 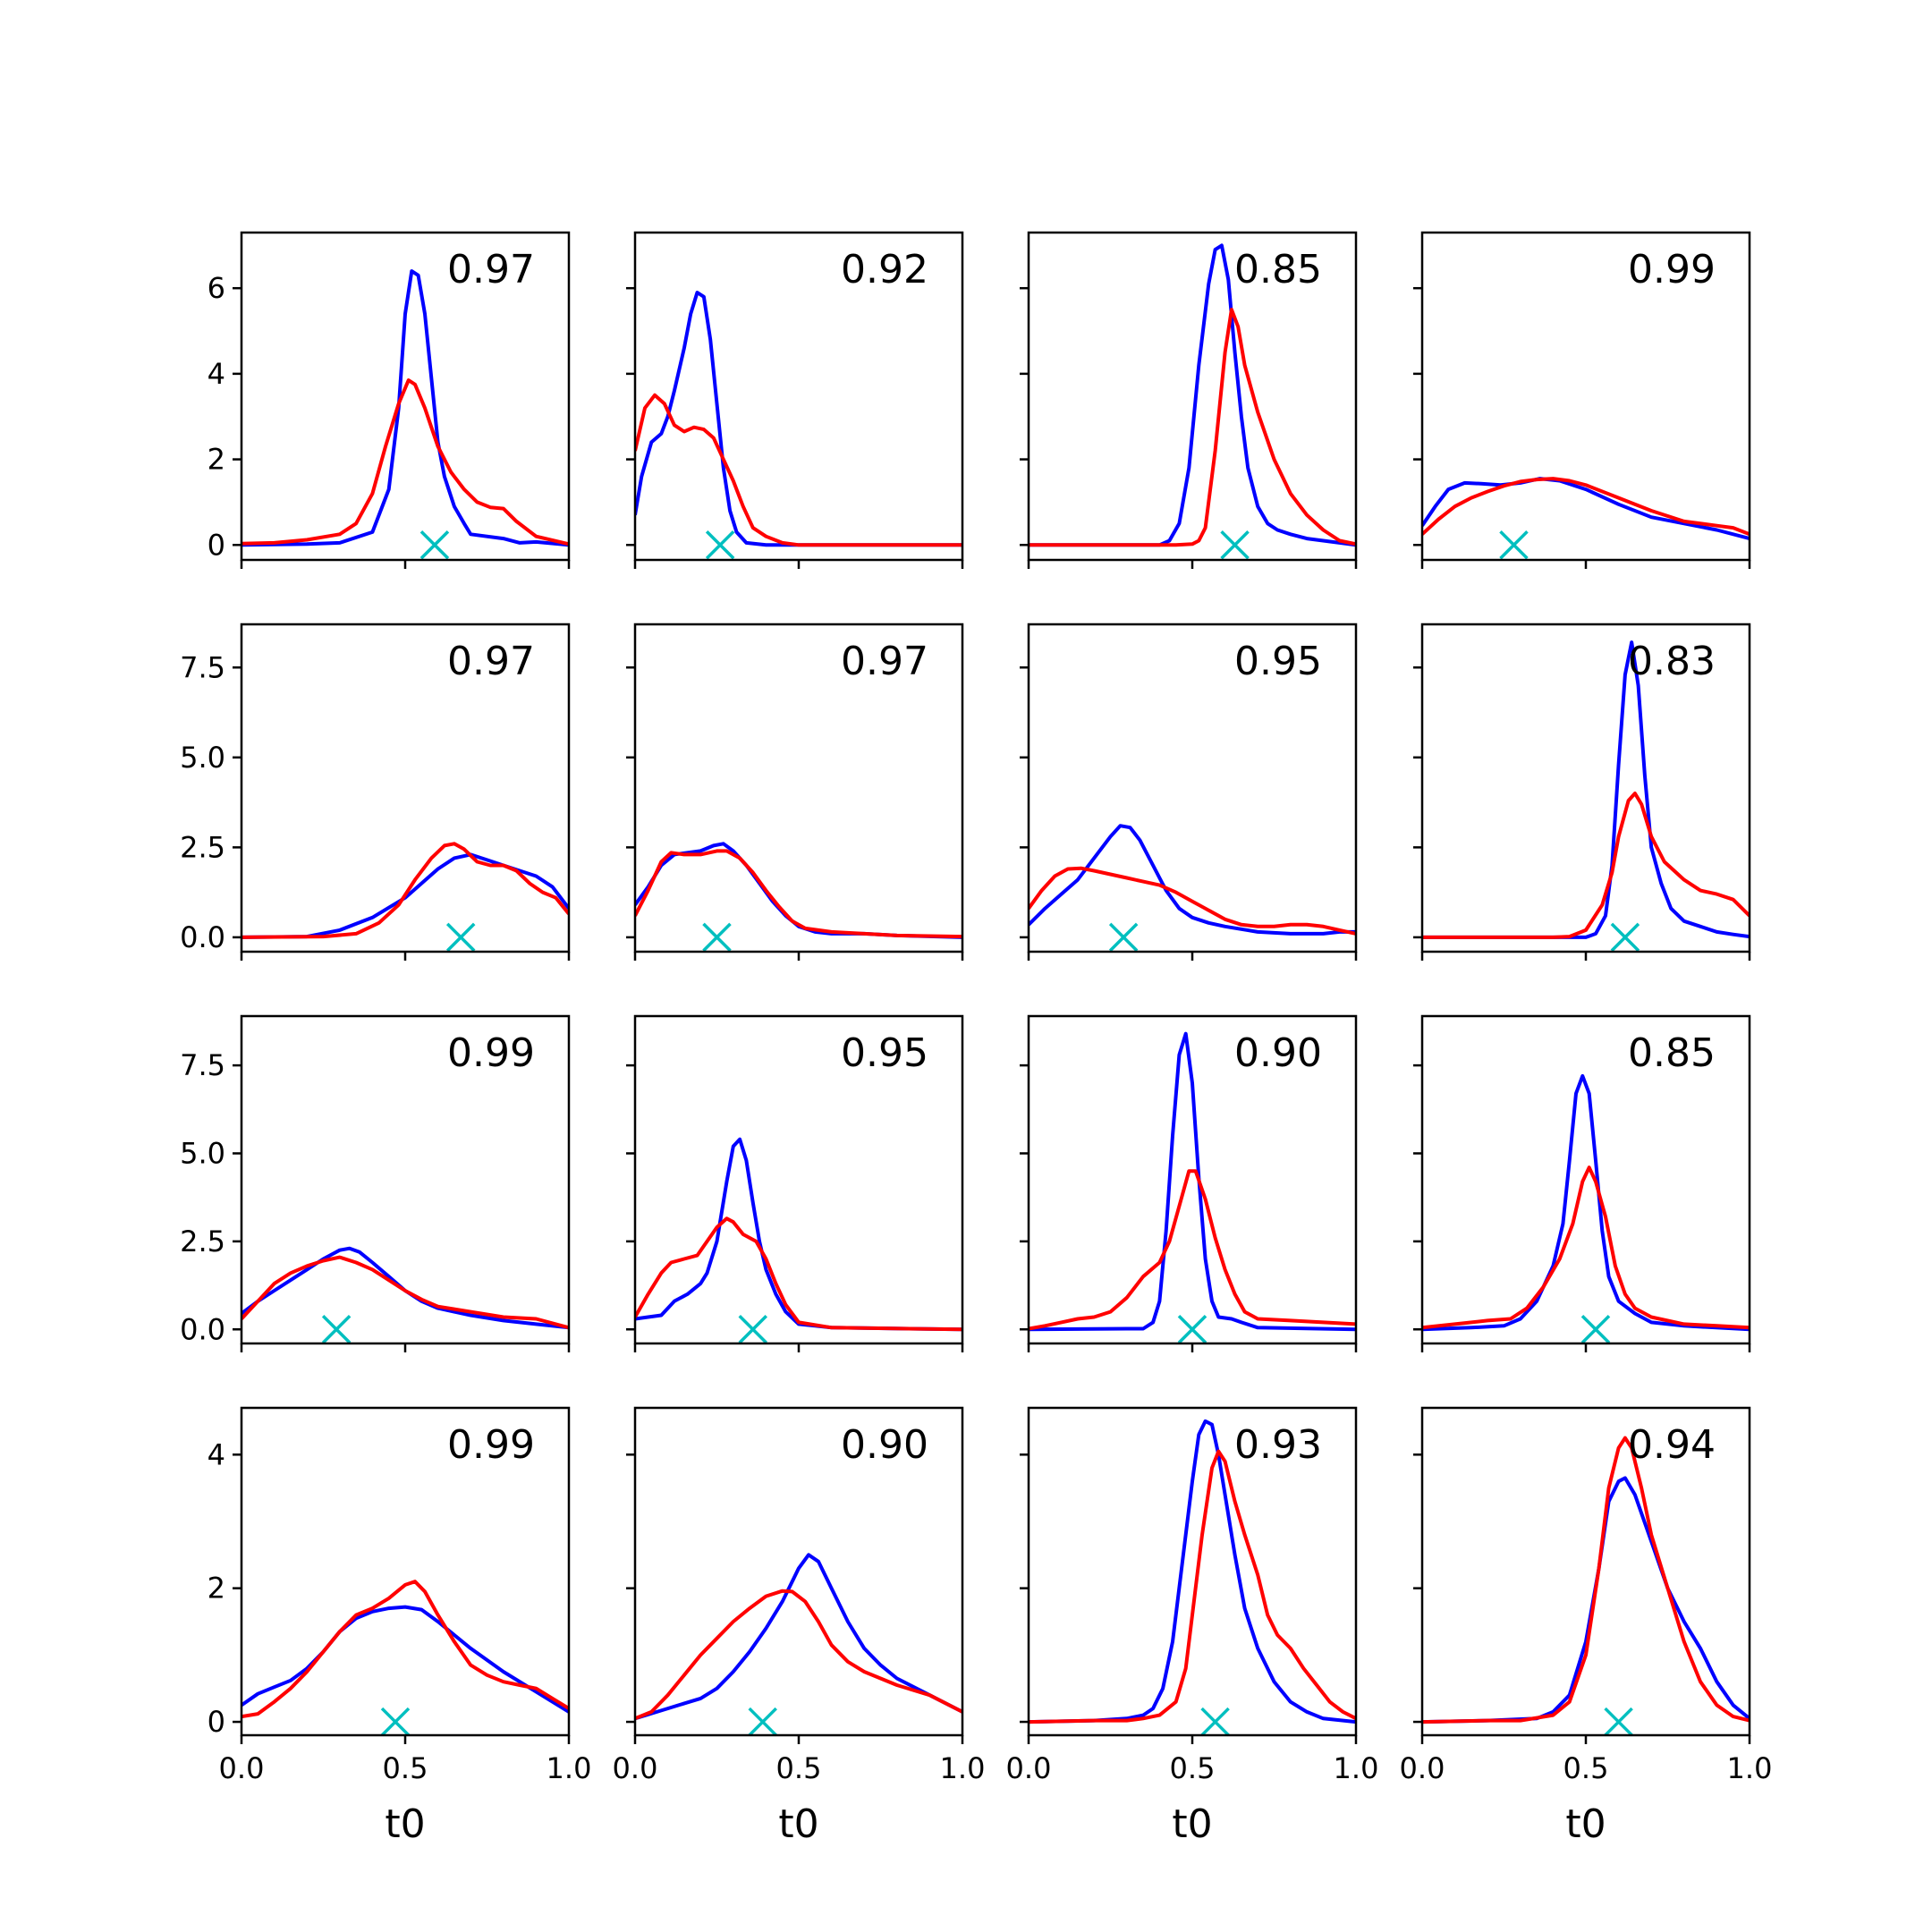 I want to click on panel-r1-c2: 0.95, so click(x=1189, y=792).